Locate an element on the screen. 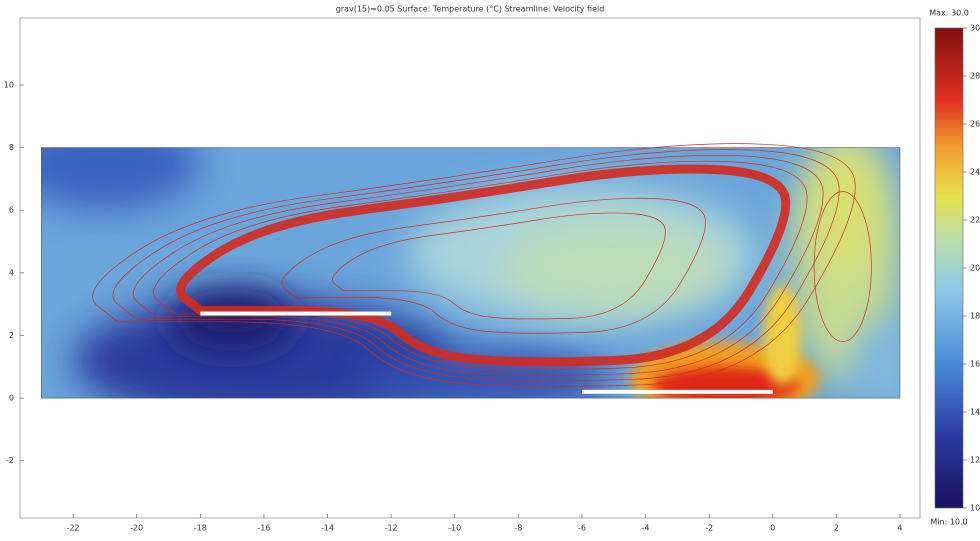  colorbar-max: Max: 30.0 is located at coordinates (949, 13).